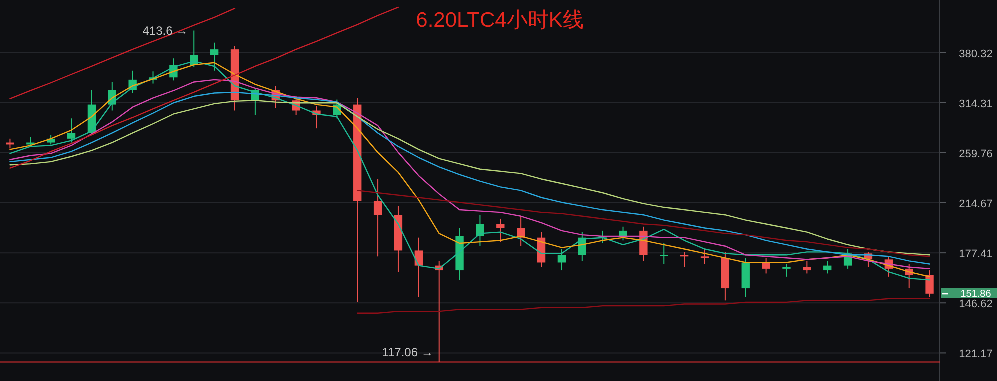 The height and width of the screenshot is (381, 997). What do you see at coordinates (976, 254) in the screenshot?
I see `y-tick-label: 177.41` at bounding box center [976, 254].